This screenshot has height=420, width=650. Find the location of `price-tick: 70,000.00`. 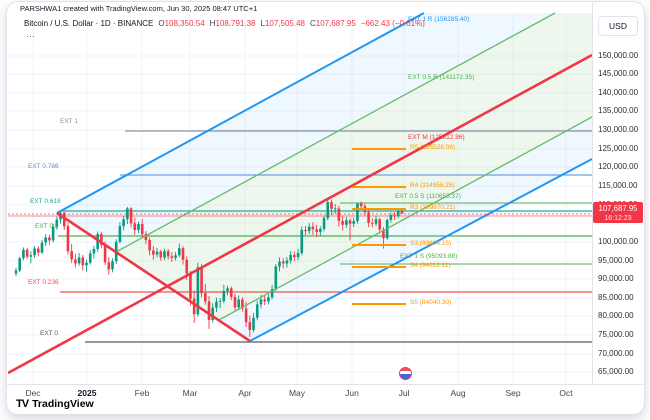

price-tick: 70,000.00 is located at coordinates (616, 353).